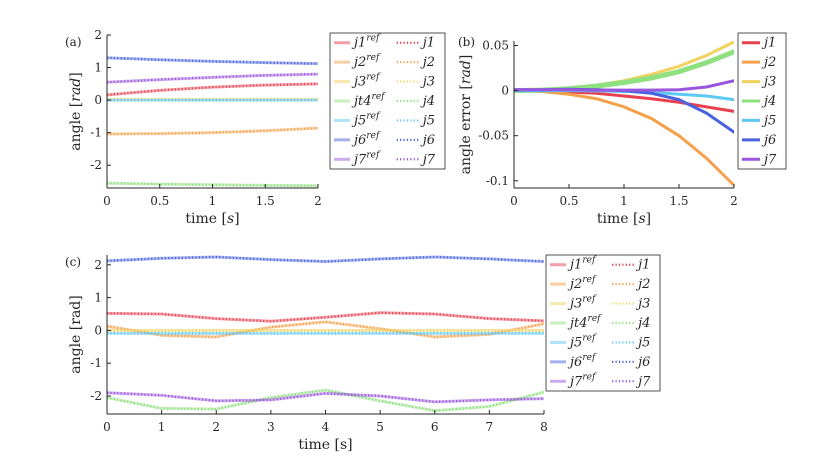 This screenshot has width=830, height=467. What do you see at coordinates (495, 46) in the screenshot?
I see `y-tick-label: 0.05` at bounding box center [495, 46].